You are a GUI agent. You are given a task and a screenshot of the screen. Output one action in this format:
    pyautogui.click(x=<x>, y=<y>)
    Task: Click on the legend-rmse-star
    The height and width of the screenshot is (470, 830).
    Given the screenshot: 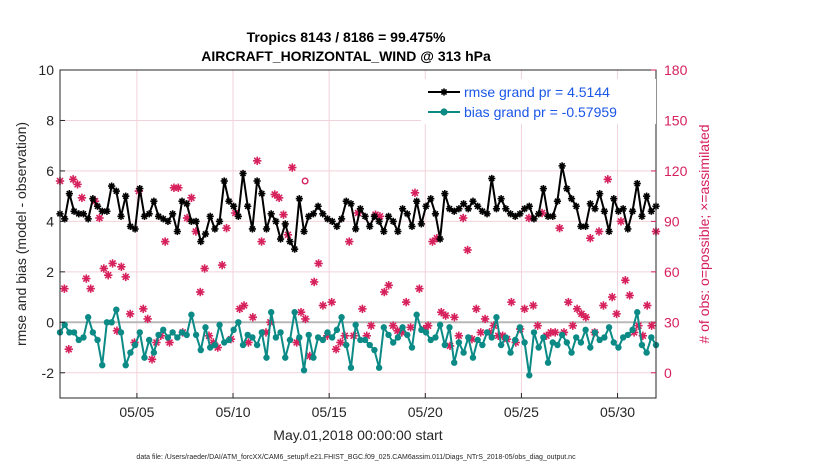 What is the action you would take?
    pyautogui.click(x=444, y=92)
    